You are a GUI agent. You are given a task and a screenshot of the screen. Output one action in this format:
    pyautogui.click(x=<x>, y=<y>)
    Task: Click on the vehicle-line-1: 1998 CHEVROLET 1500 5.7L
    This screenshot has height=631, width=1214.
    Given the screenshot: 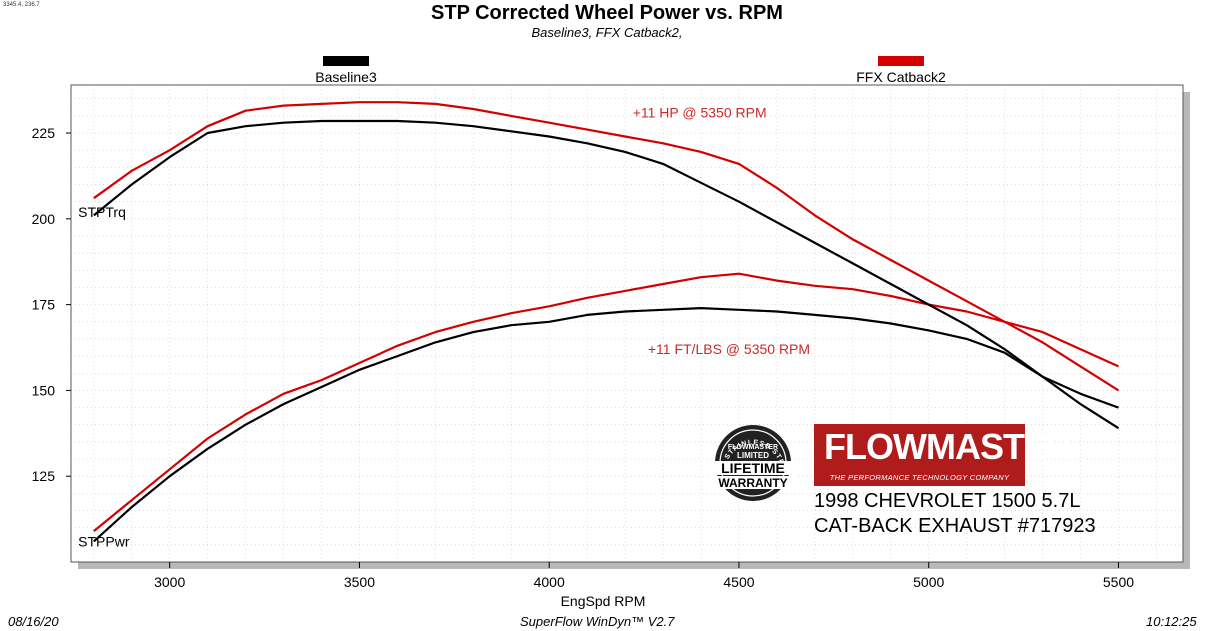 What is the action you would take?
    pyautogui.click(x=947, y=501)
    